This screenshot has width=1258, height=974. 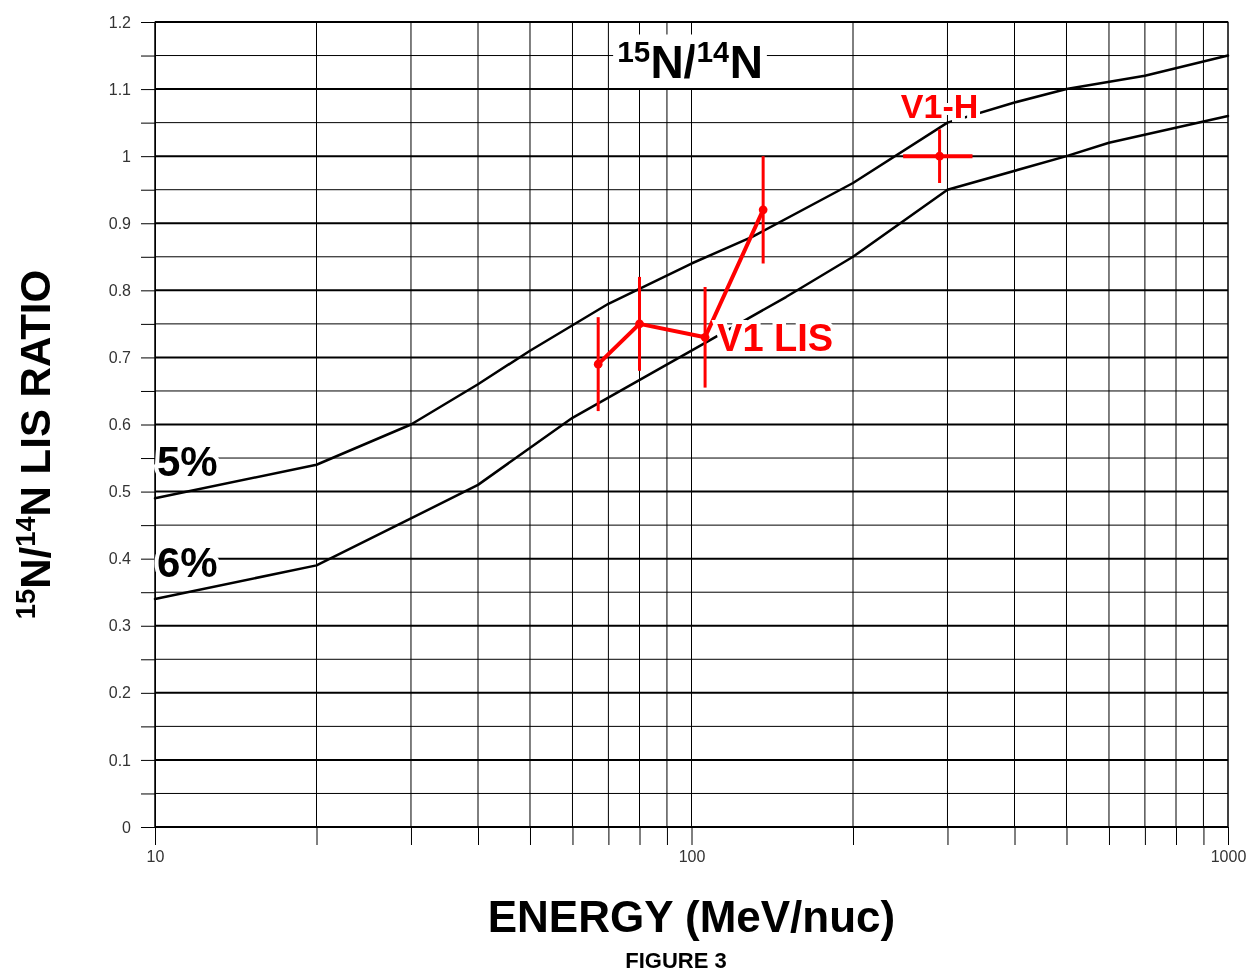 I want to click on y-tick-label: 0, so click(x=127, y=827).